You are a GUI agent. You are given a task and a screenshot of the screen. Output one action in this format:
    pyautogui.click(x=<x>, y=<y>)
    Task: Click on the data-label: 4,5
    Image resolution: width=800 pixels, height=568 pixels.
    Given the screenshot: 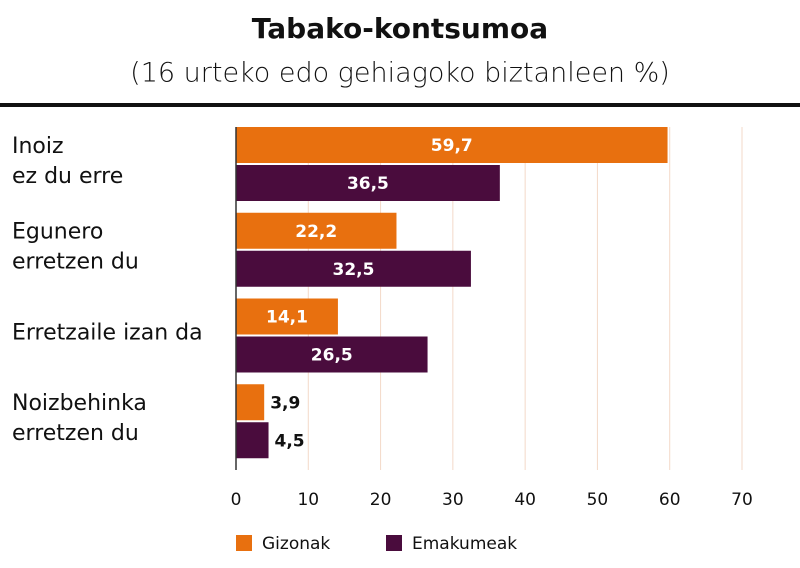 What is the action you would take?
    pyautogui.click(x=290, y=441)
    